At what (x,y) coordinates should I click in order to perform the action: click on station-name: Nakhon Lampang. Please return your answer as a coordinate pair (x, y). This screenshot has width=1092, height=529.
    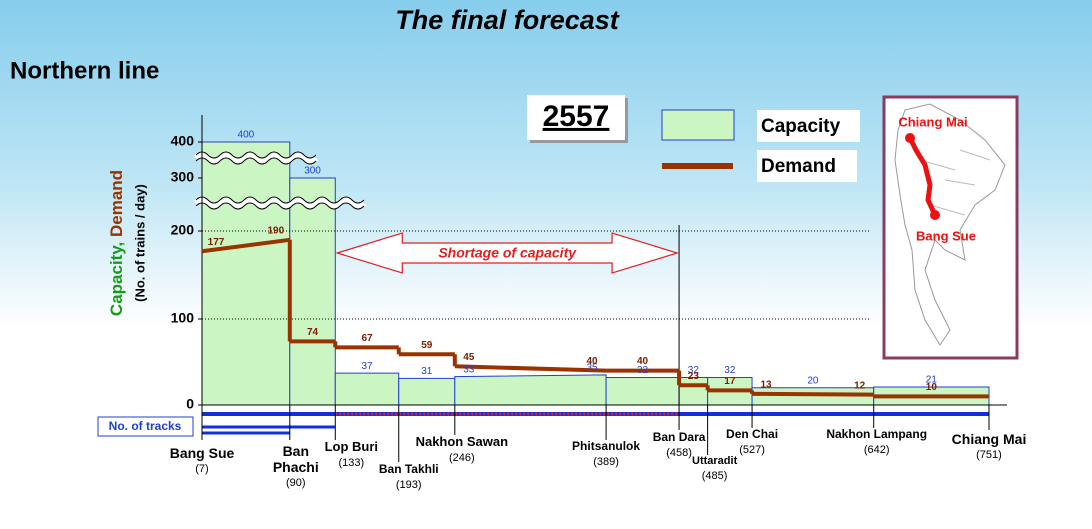
    Looking at the image, I should click on (877, 434).